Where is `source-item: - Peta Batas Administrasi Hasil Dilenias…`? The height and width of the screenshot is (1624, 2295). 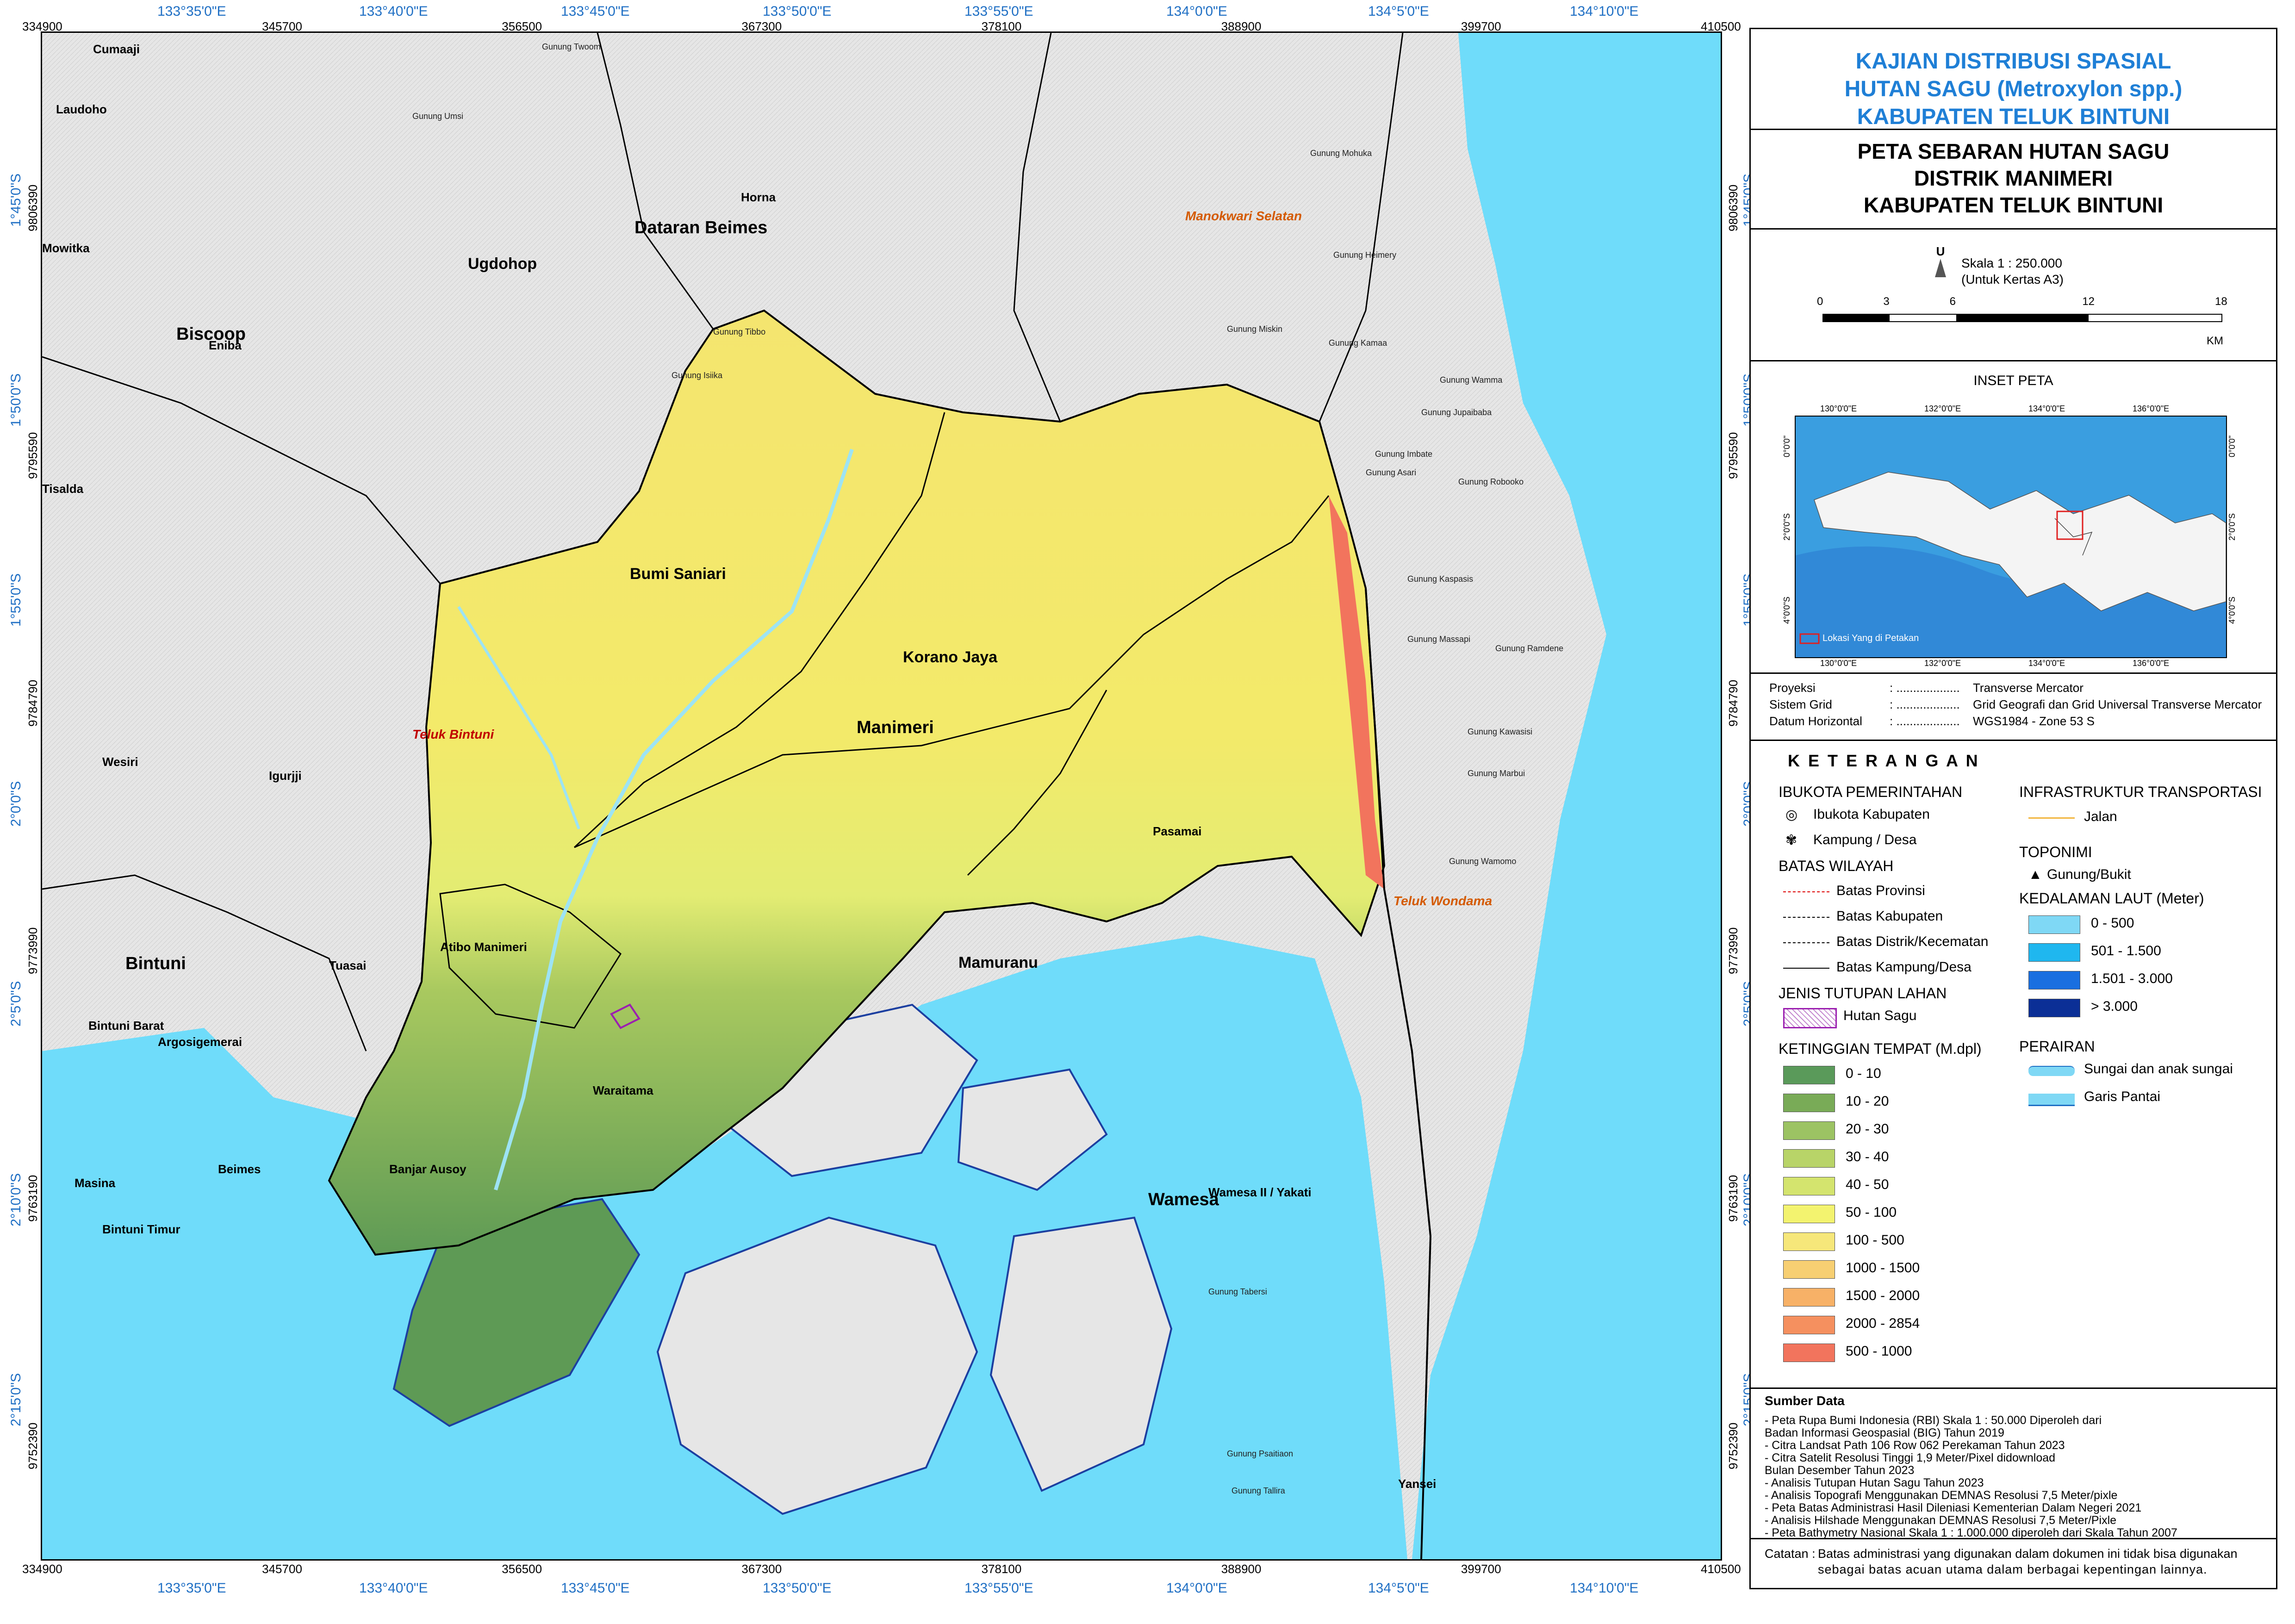
source-item: - Peta Batas Administrasi Hasil Dilenias… is located at coordinates (1953, 1507).